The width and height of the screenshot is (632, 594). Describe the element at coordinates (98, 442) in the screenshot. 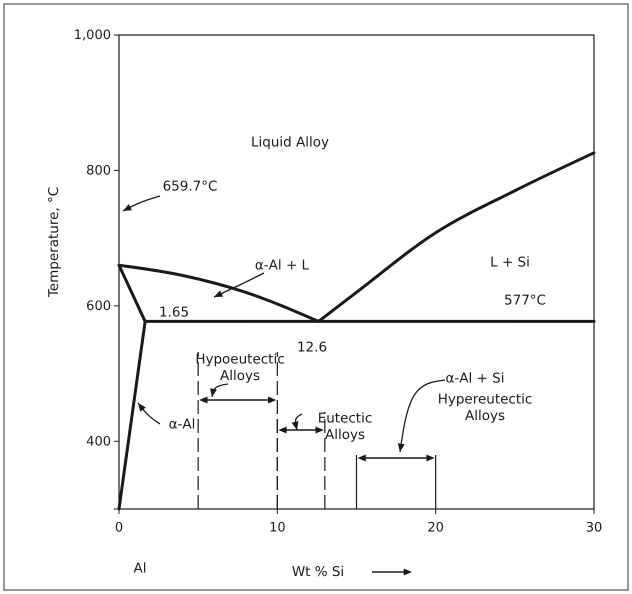

I see `y-tick-label: 400` at that location.